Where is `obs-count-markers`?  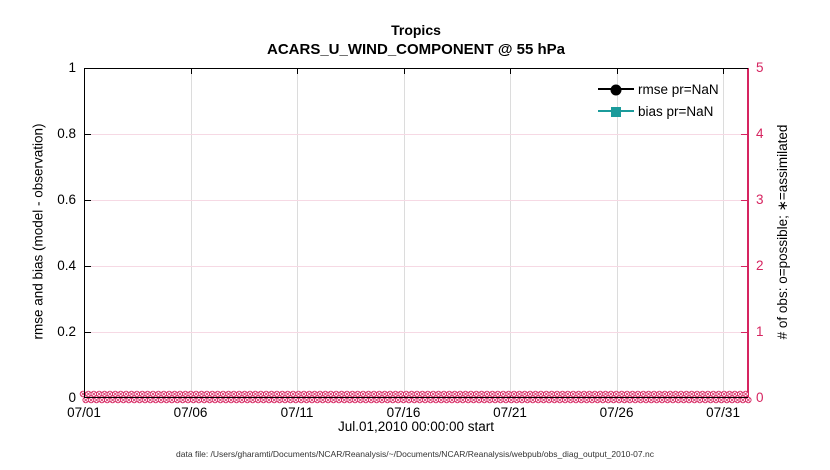 obs-count-markers is located at coordinates (415, 396).